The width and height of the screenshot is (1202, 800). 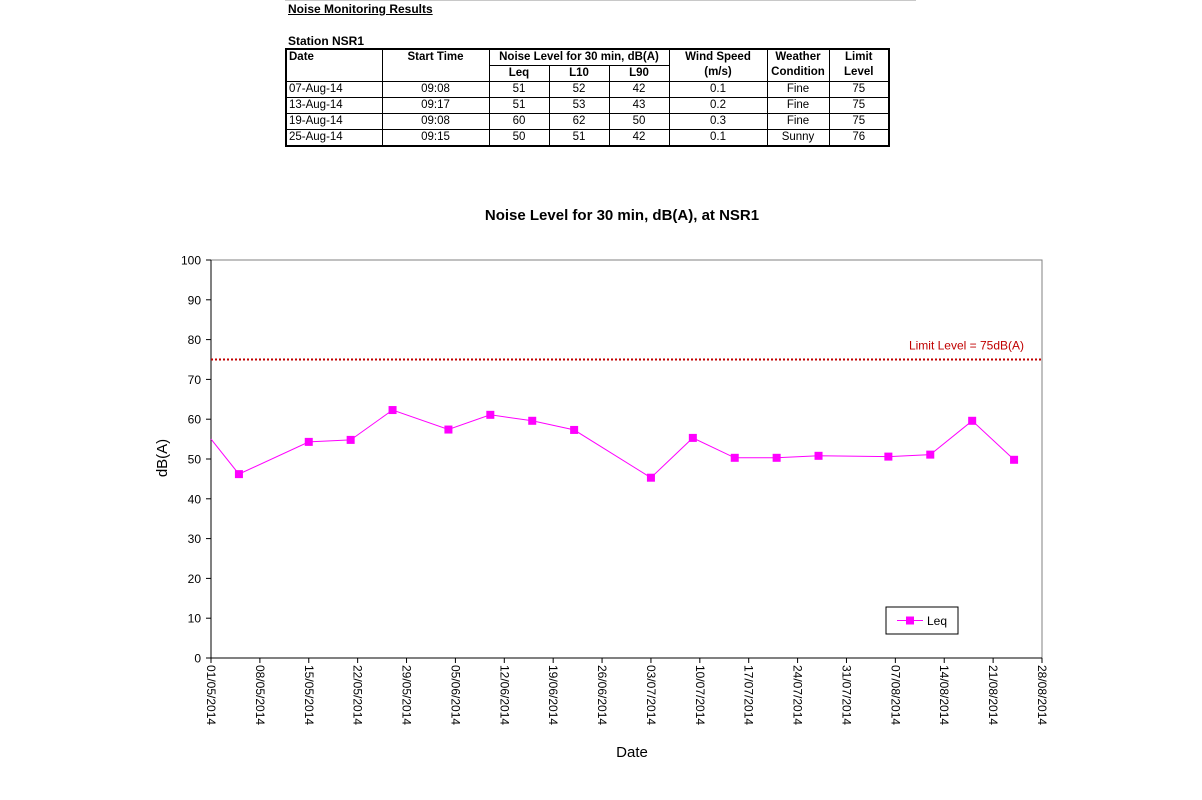 What do you see at coordinates (191, 261) in the screenshot?
I see `y-tick-label: 100` at bounding box center [191, 261].